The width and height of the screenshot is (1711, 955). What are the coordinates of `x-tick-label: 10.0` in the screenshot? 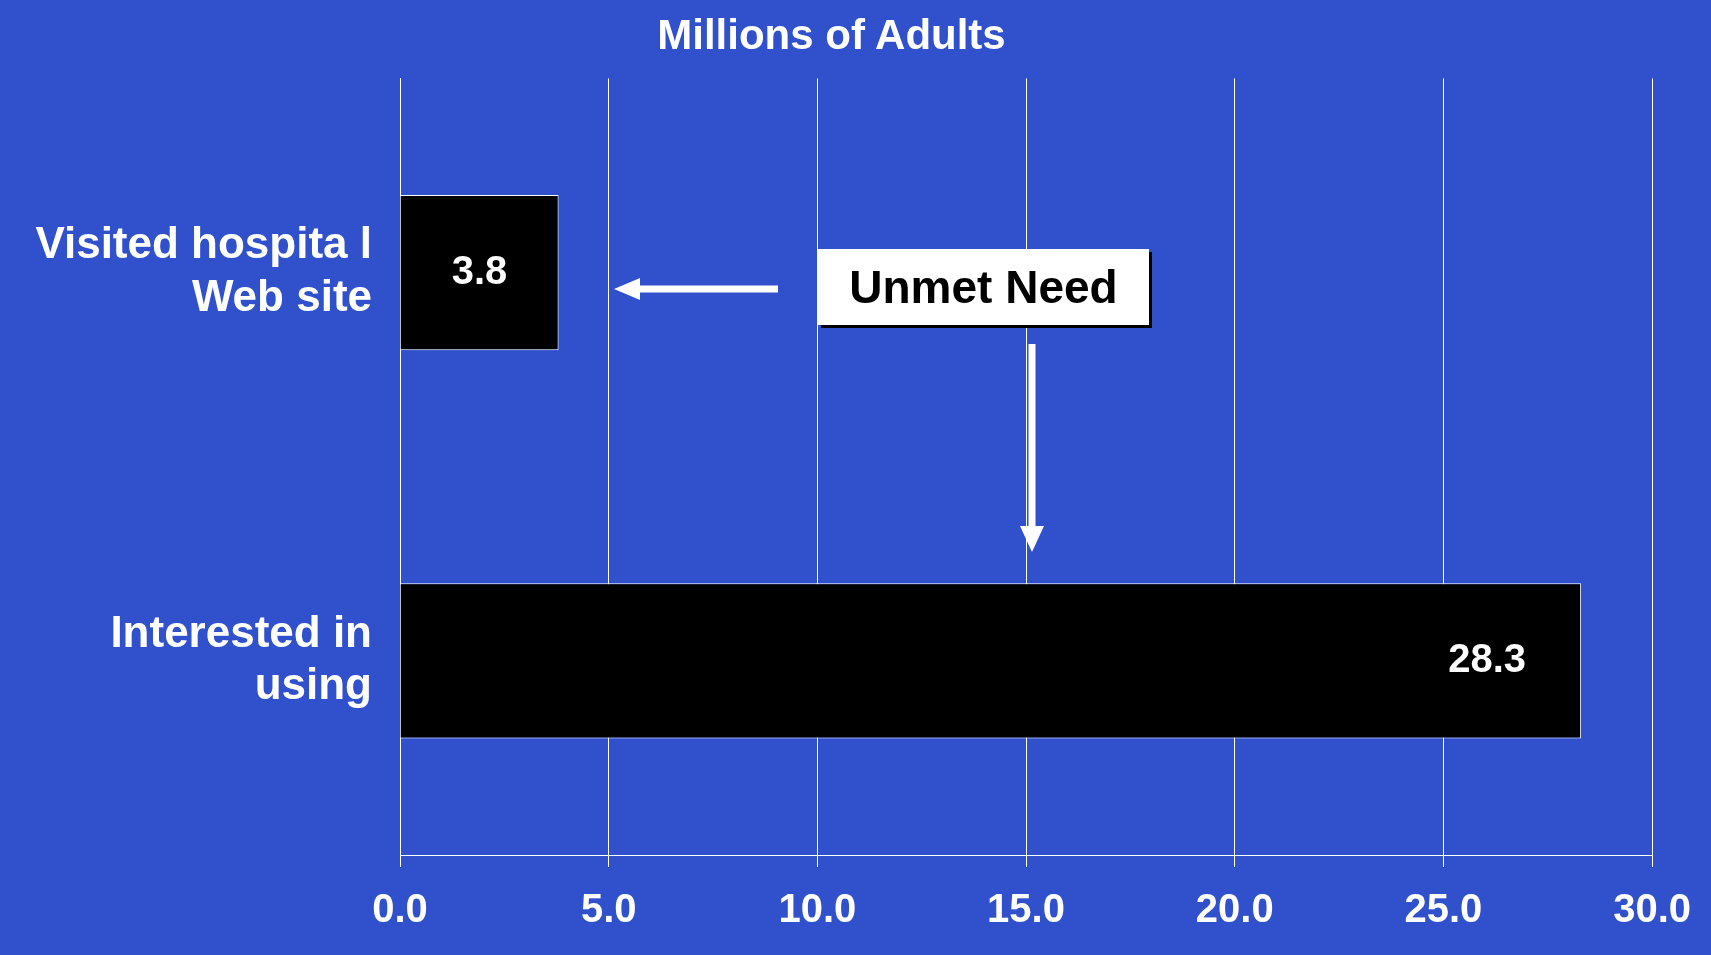 It's located at (817, 908).